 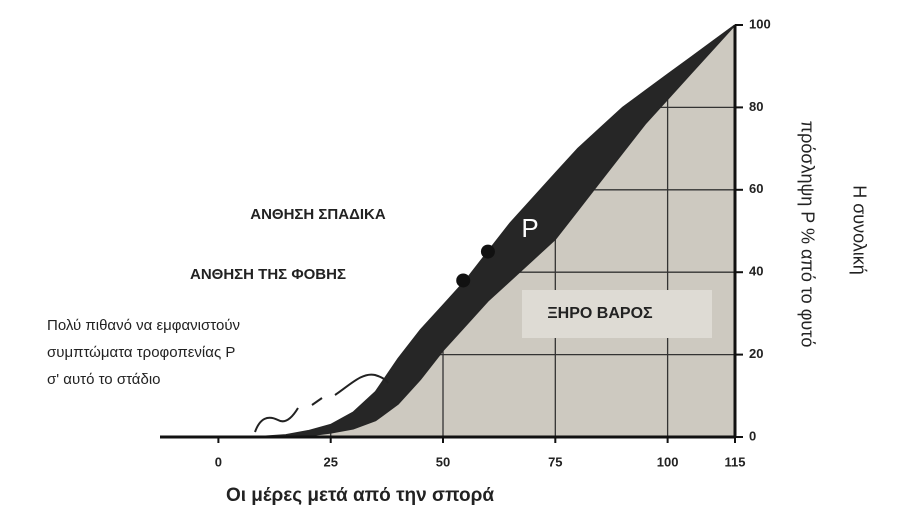 What do you see at coordinates (859, 230) in the screenshot?
I see `y-axis-label: Η συνολική` at bounding box center [859, 230].